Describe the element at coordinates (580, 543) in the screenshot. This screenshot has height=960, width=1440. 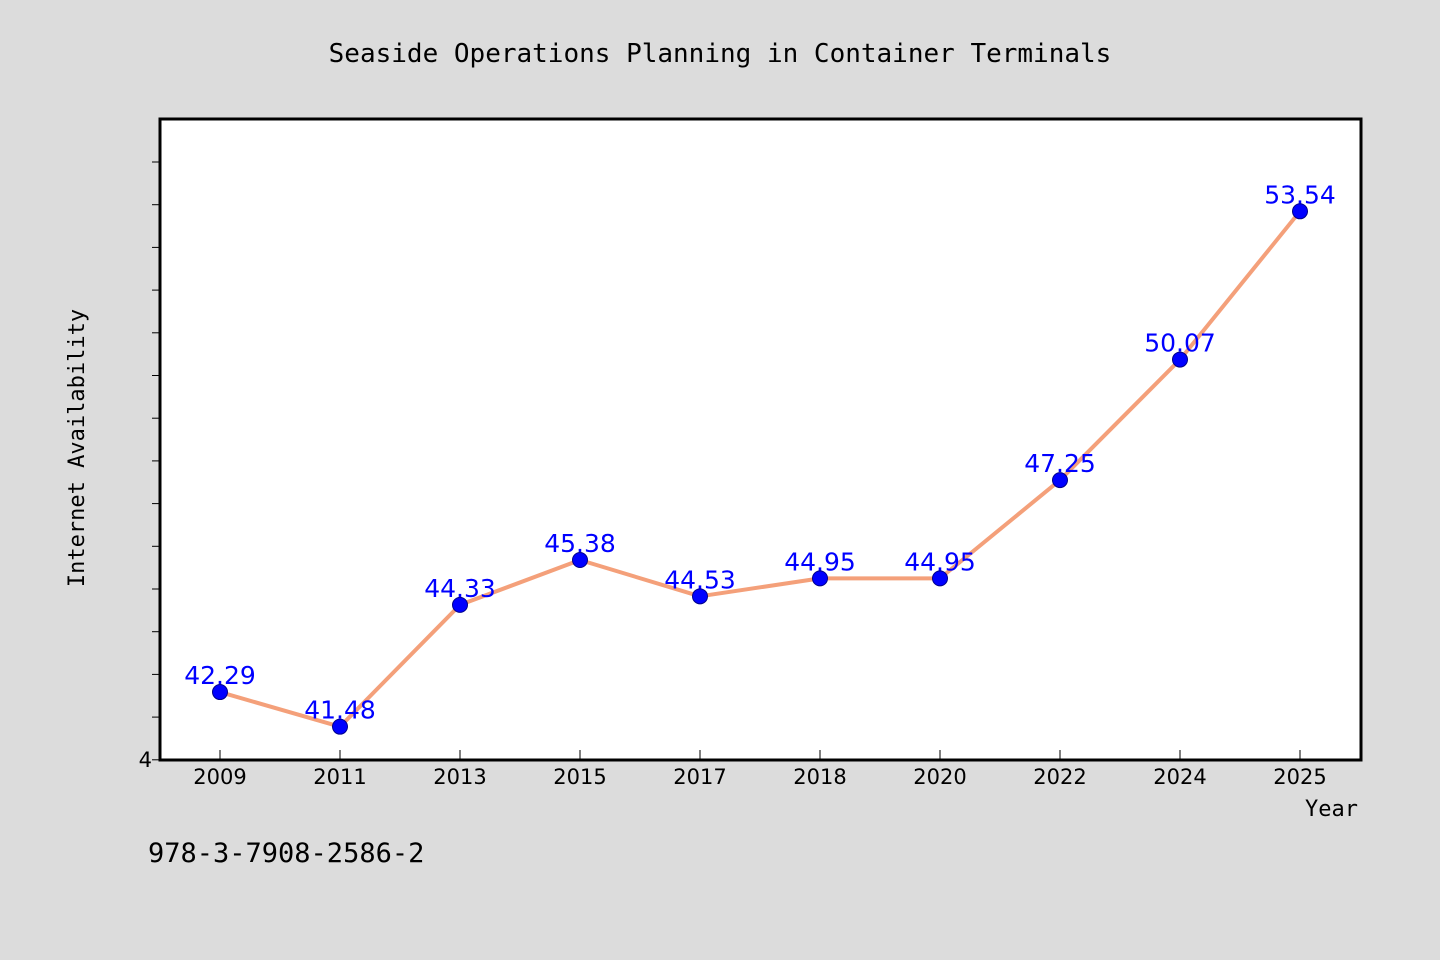
I see `data-point-label: 45.38` at that location.